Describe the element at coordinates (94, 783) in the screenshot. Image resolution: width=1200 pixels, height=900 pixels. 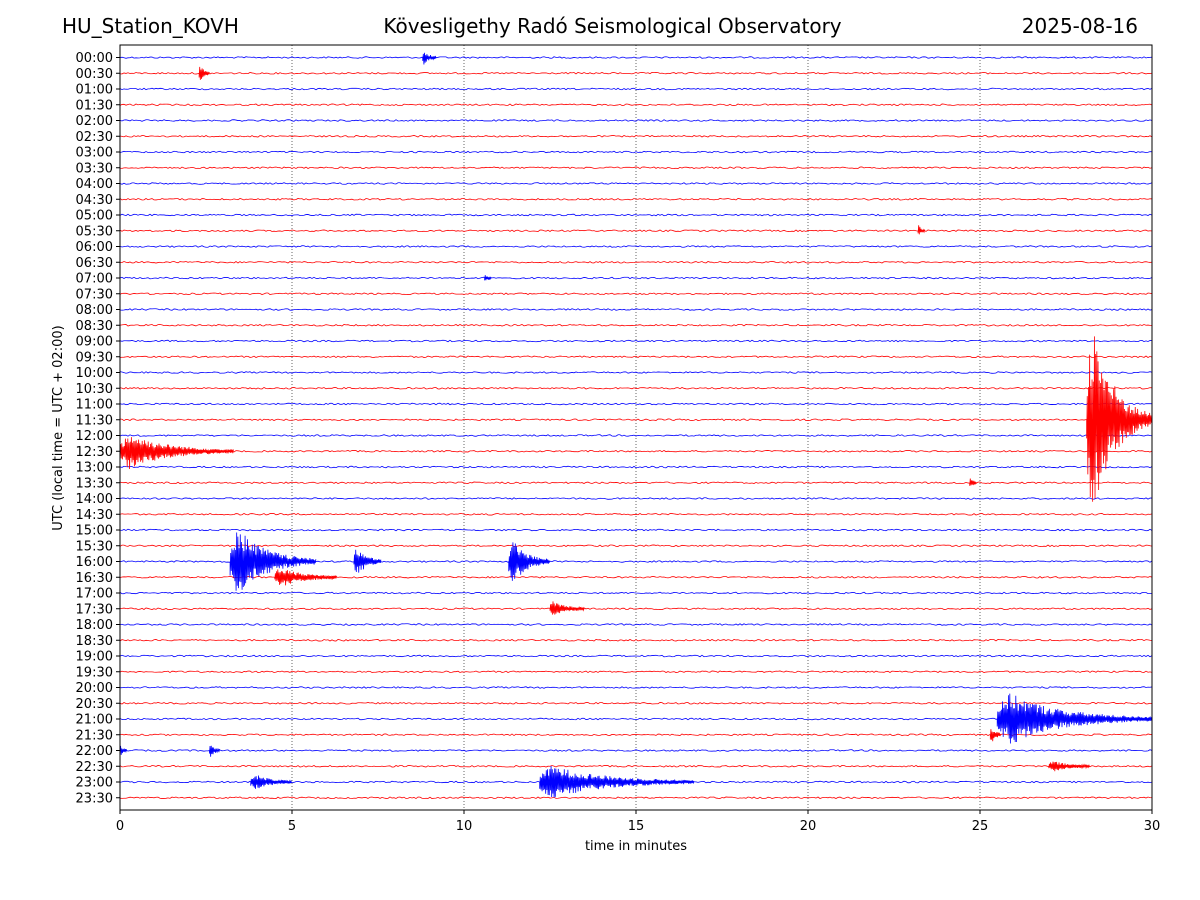
I see `y-tick-label: 23:00` at that location.